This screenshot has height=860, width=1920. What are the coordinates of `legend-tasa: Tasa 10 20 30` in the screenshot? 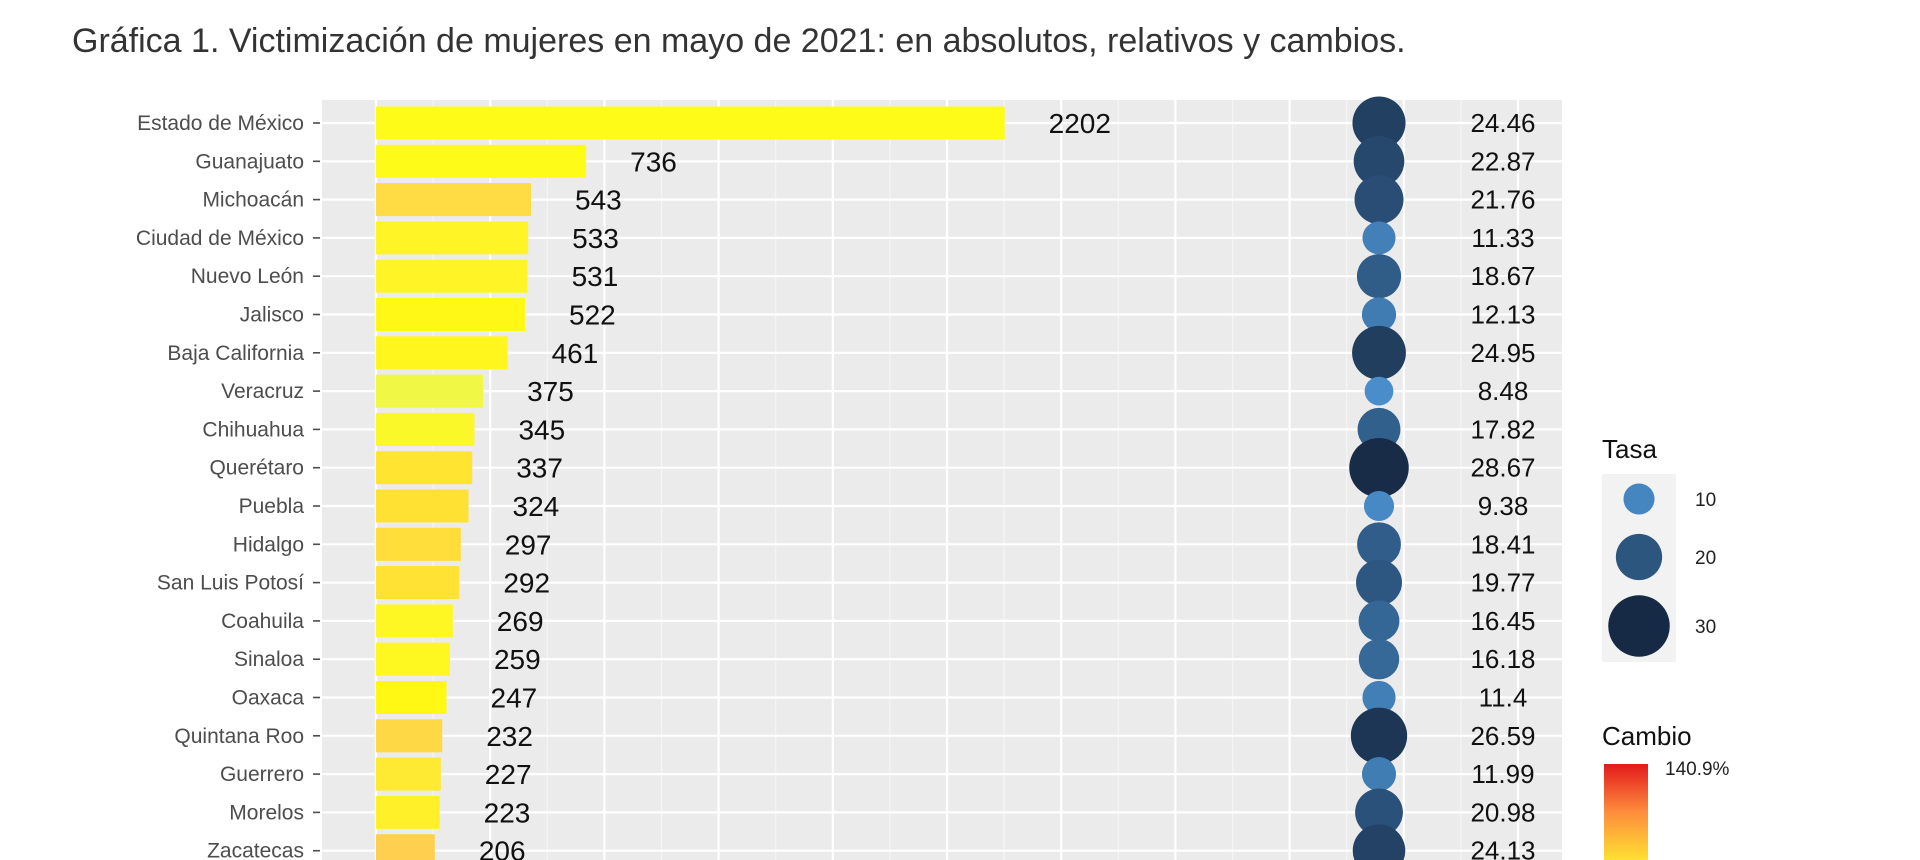 It's located at (1659, 548).